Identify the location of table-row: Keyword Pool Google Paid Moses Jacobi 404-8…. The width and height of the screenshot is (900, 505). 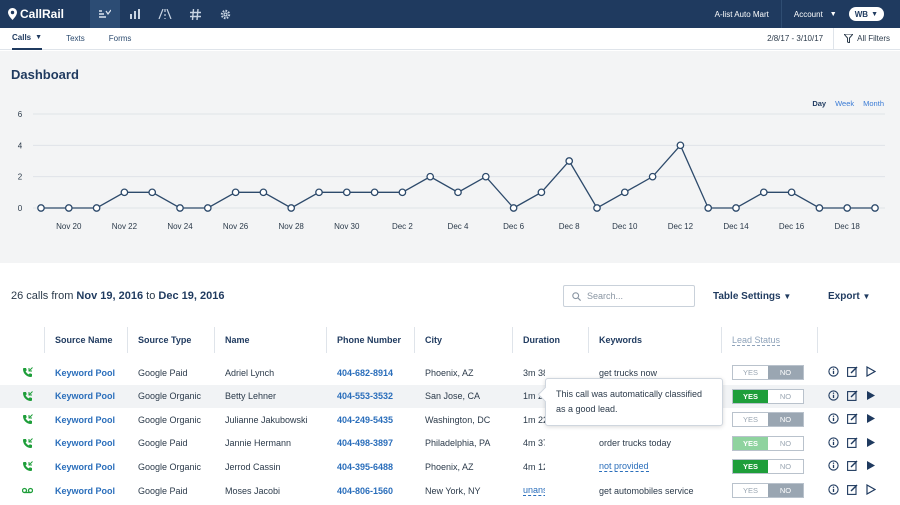
(450, 490).